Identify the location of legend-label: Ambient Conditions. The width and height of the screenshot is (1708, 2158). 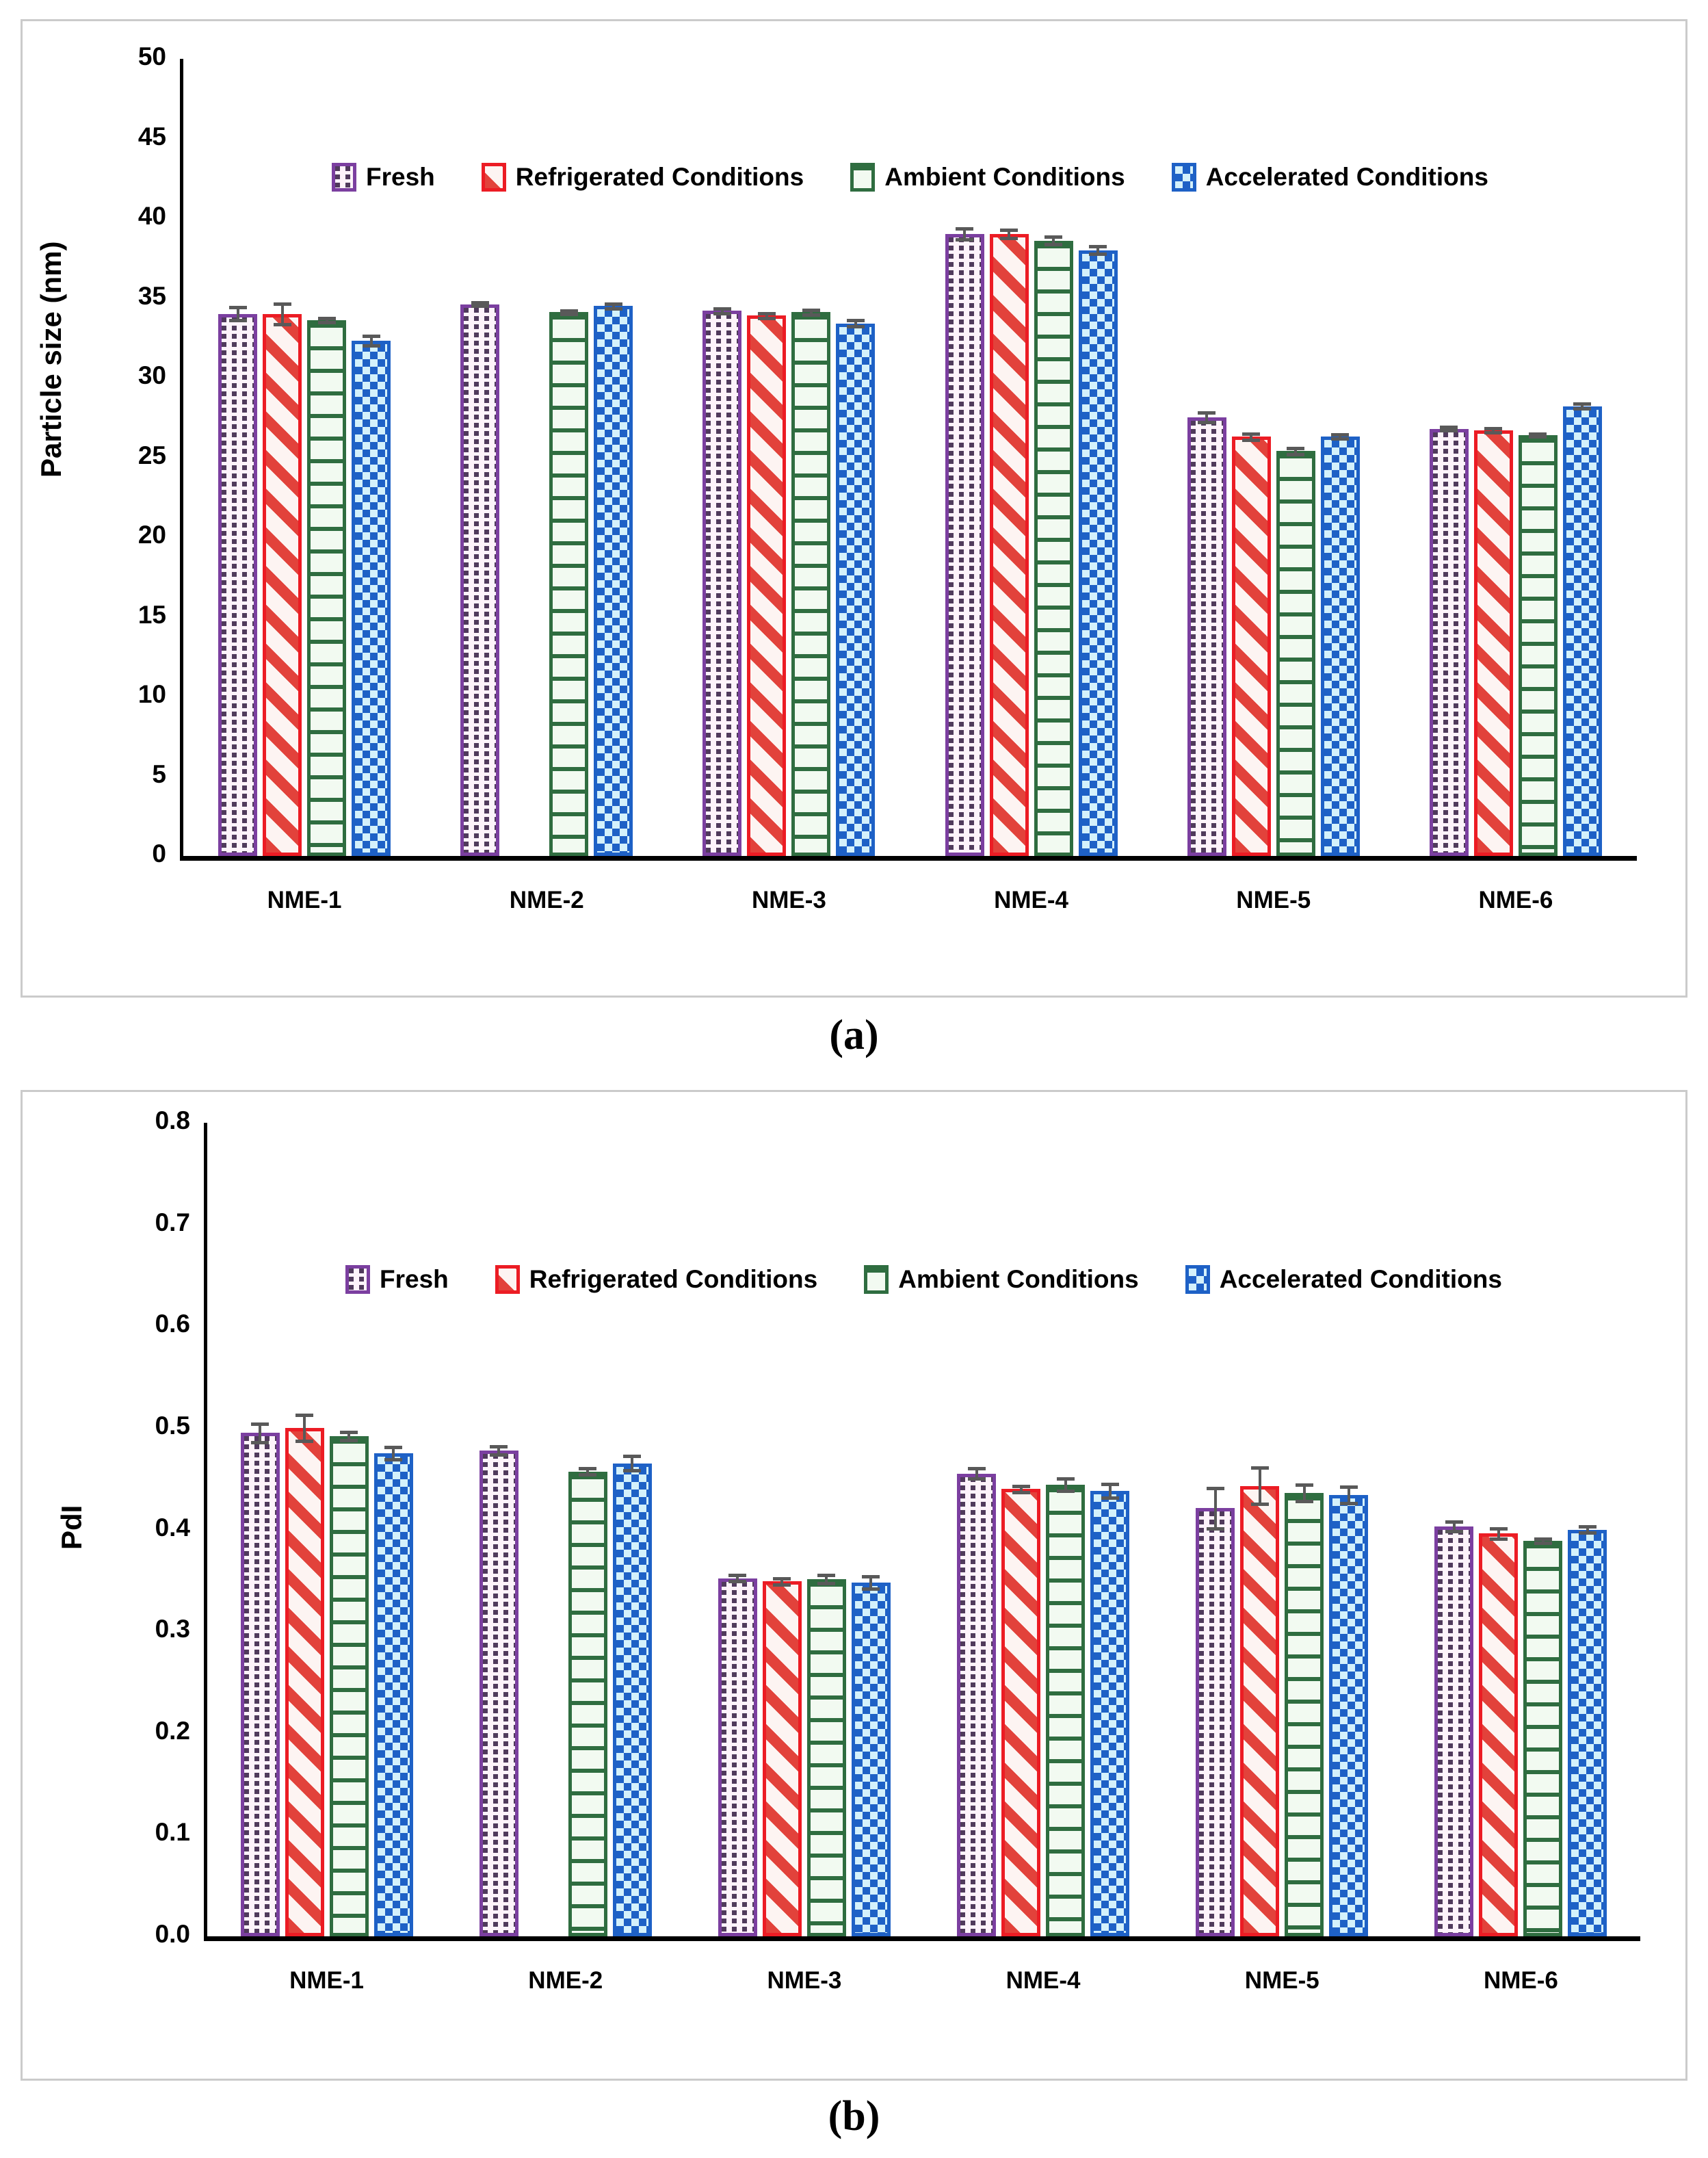
(1018, 1279).